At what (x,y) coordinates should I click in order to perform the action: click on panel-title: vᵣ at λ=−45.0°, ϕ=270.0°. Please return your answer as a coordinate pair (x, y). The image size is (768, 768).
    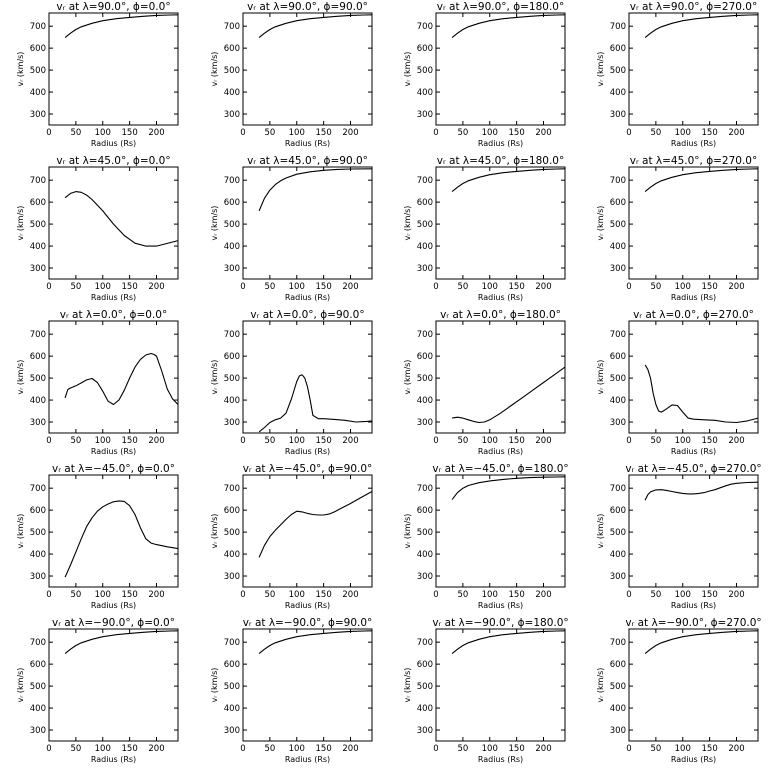
    Looking at the image, I should click on (693, 469).